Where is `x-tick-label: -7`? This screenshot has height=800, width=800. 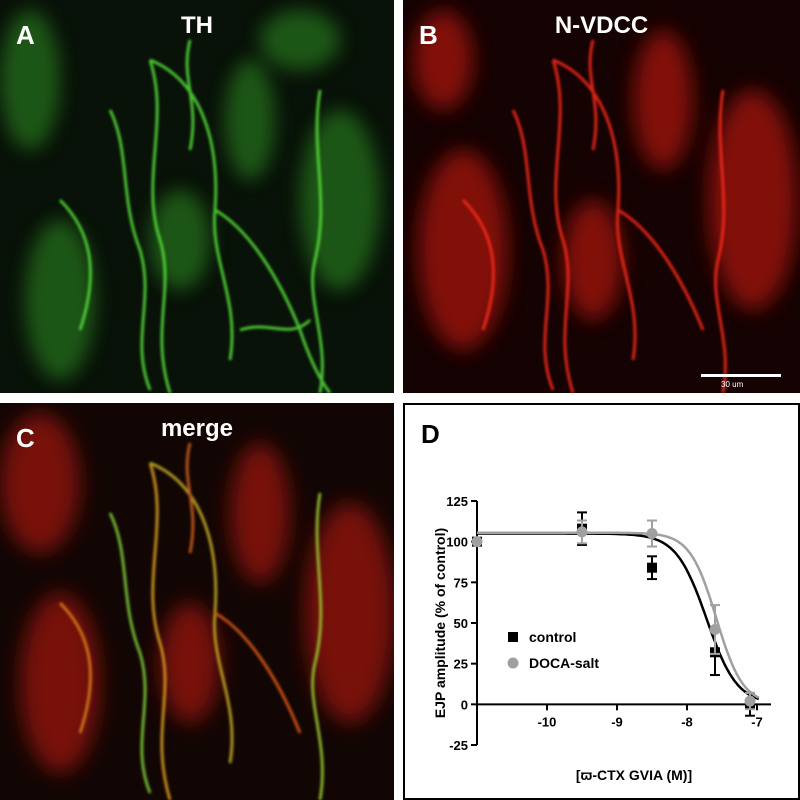 x-tick-label: -7 is located at coordinates (757, 721).